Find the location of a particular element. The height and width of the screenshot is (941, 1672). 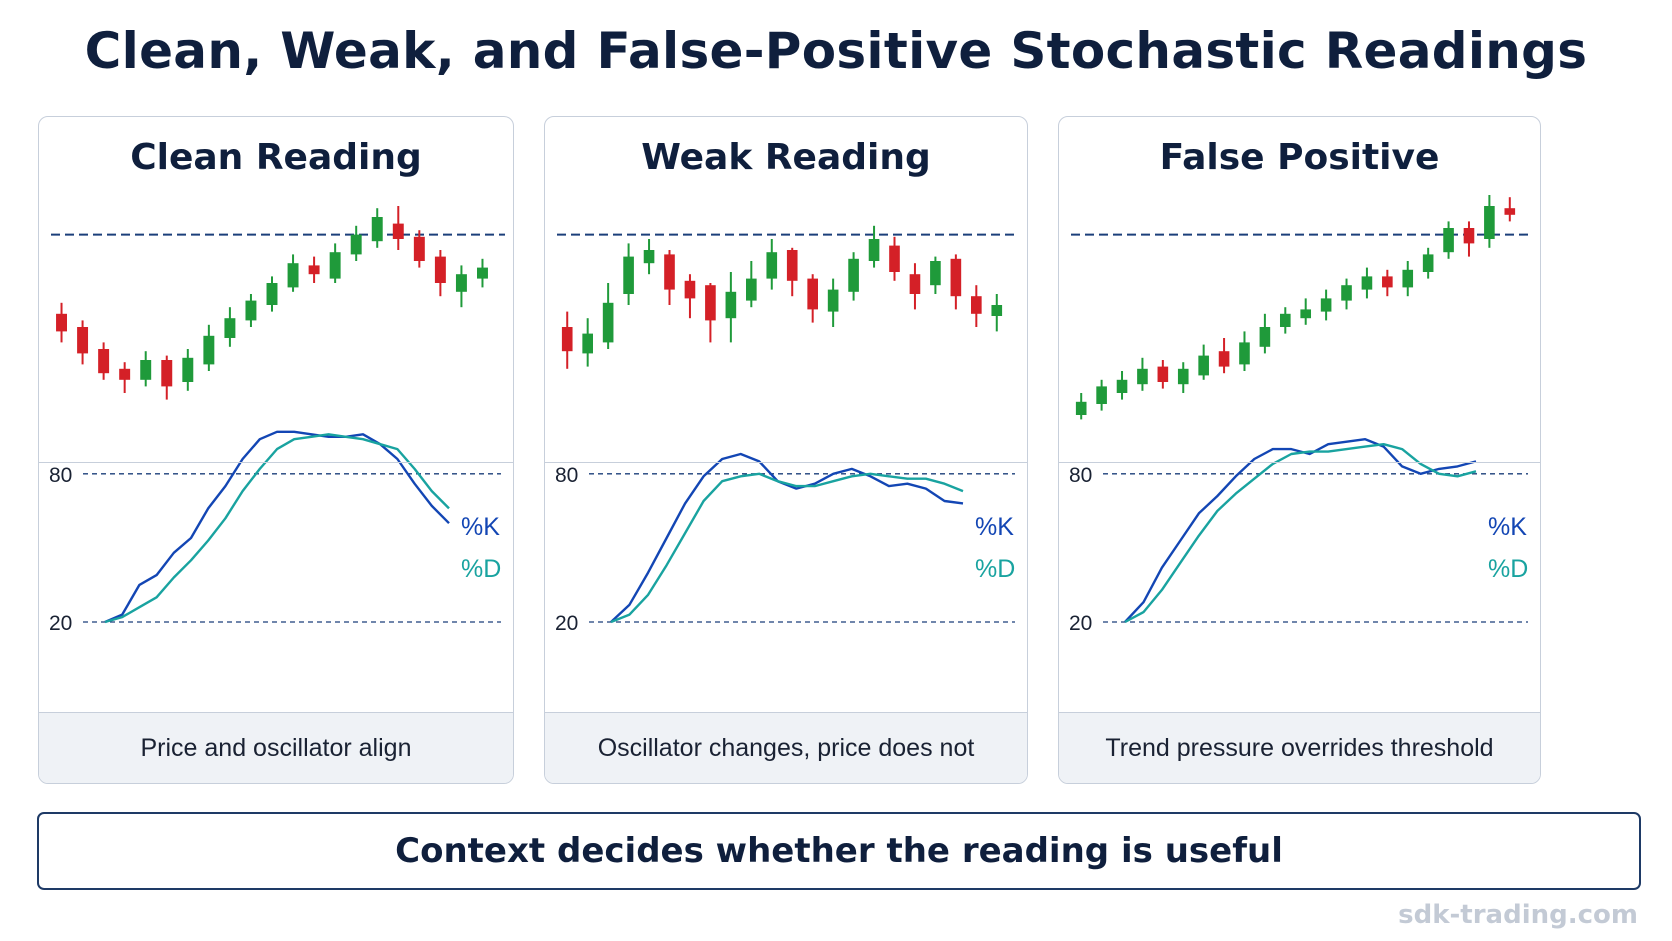

false-positive-chart: 80 20 %K %D is located at coordinates (1300, 415).